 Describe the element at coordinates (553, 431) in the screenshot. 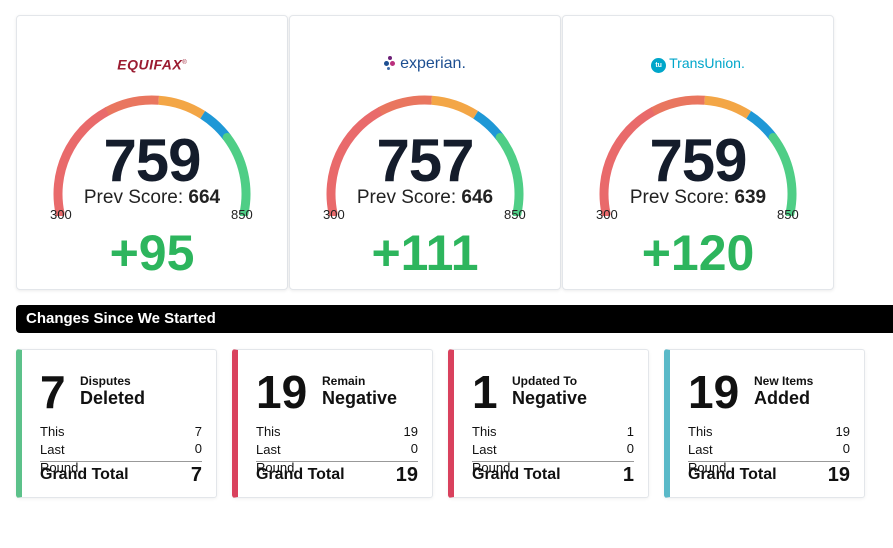

I see `this-round-row: This 1` at that location.